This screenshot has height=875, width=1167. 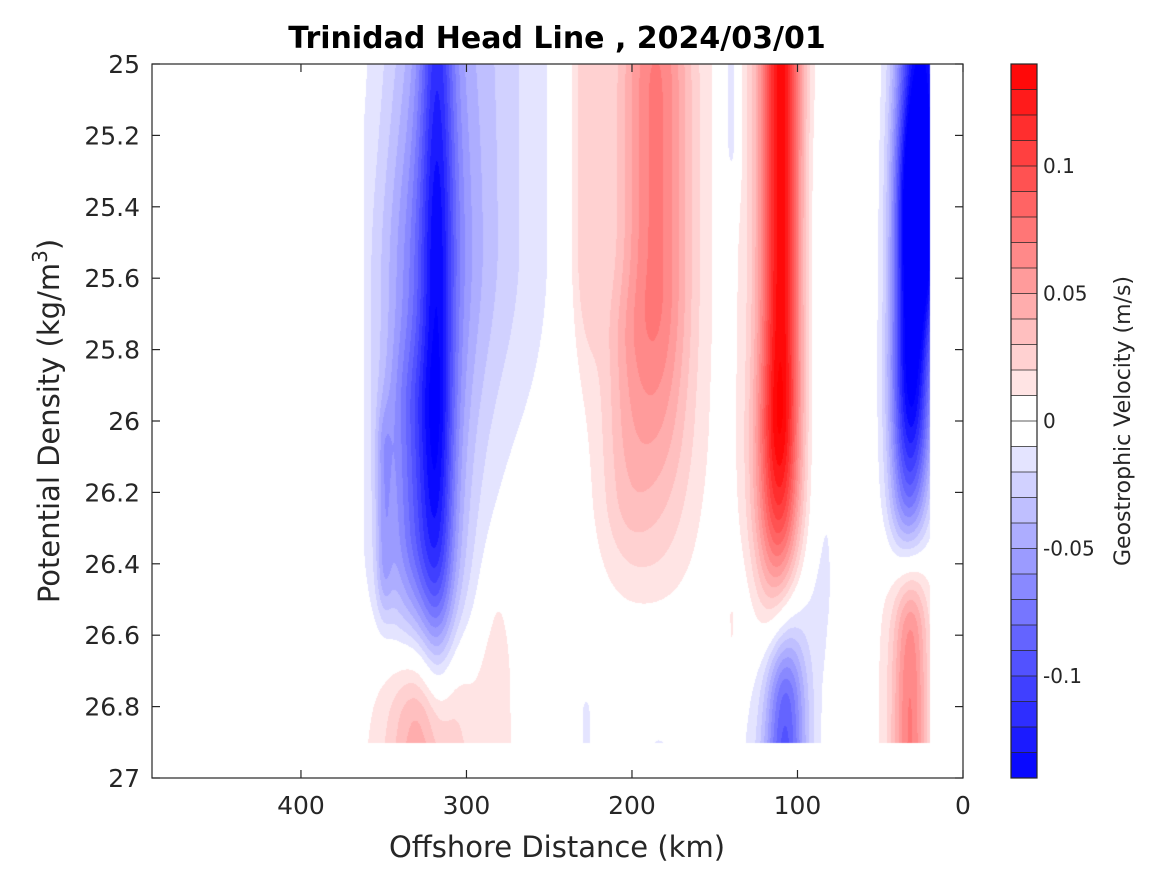 I want to click on y-tick-label: 25.4, so click(x=112, y=207).